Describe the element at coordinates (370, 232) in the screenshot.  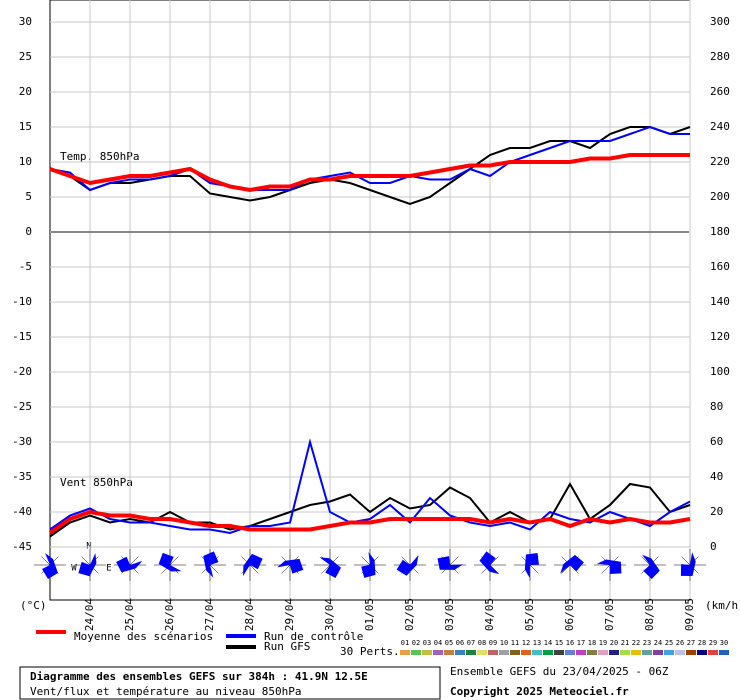
I see `panel-gap` at that location.